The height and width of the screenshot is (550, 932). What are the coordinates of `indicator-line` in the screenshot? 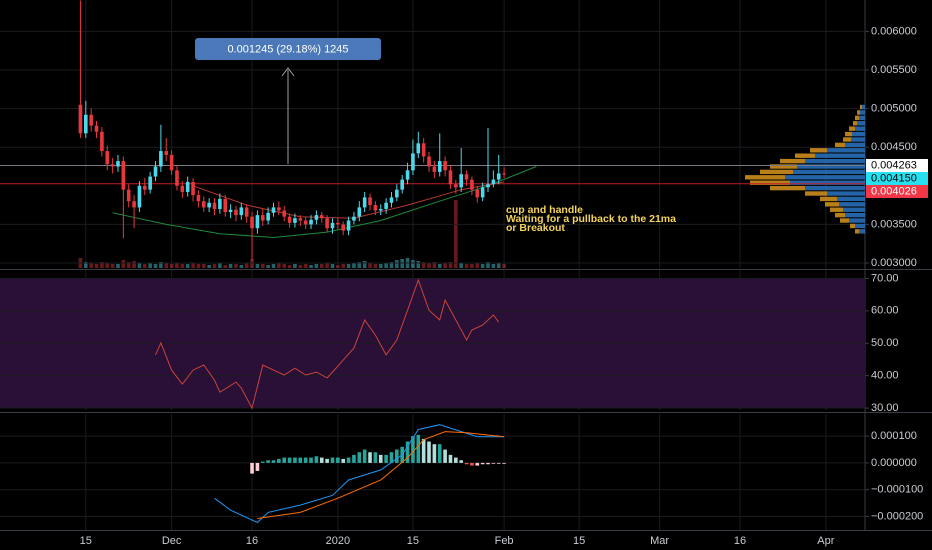 It's located at (381, 475).